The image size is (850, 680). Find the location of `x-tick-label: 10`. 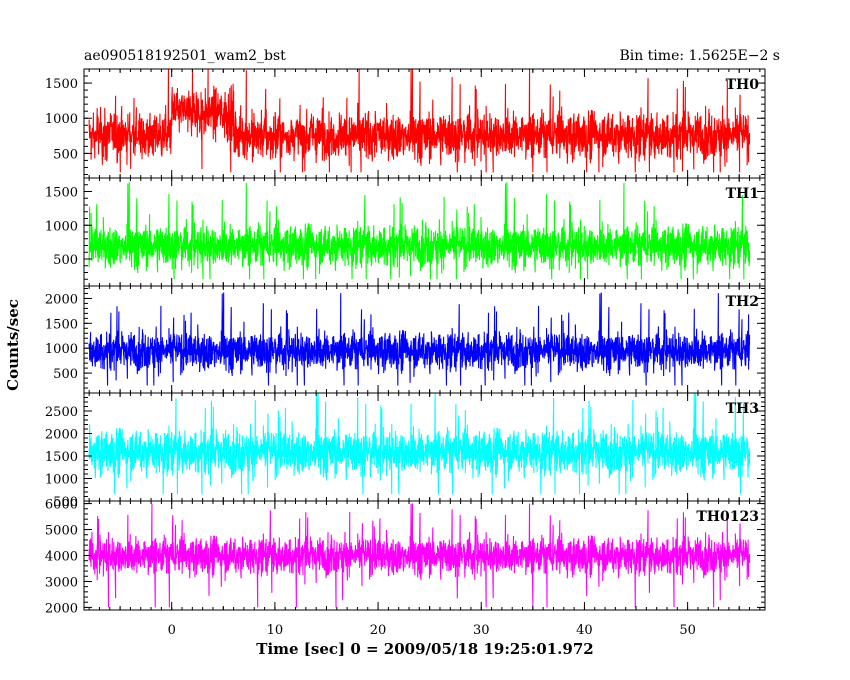

x-tick-label: 10 is located at coordinates (275, 630).